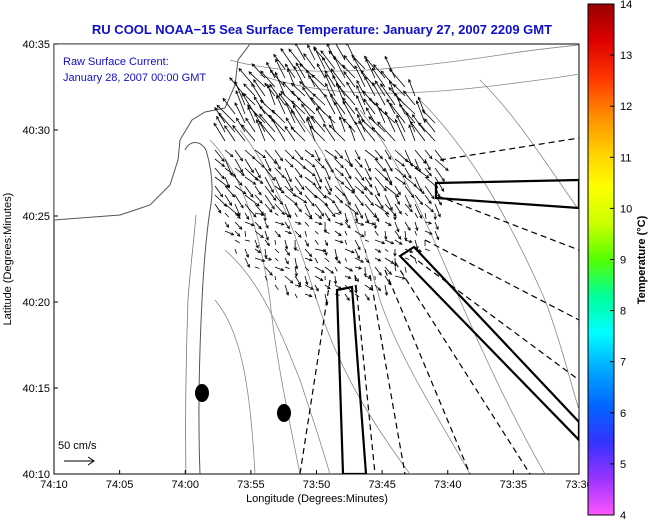 The image size is (651, 519). I want to click on scale-label: 50 cm/s, so click(77, 446).